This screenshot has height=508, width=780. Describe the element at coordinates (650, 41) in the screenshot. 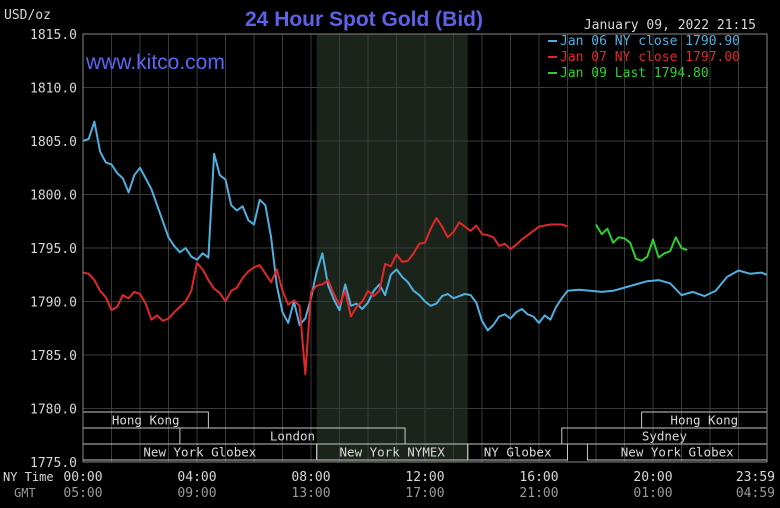

I see `legend-label: Jan 06 NY close 1790.90` at that location.